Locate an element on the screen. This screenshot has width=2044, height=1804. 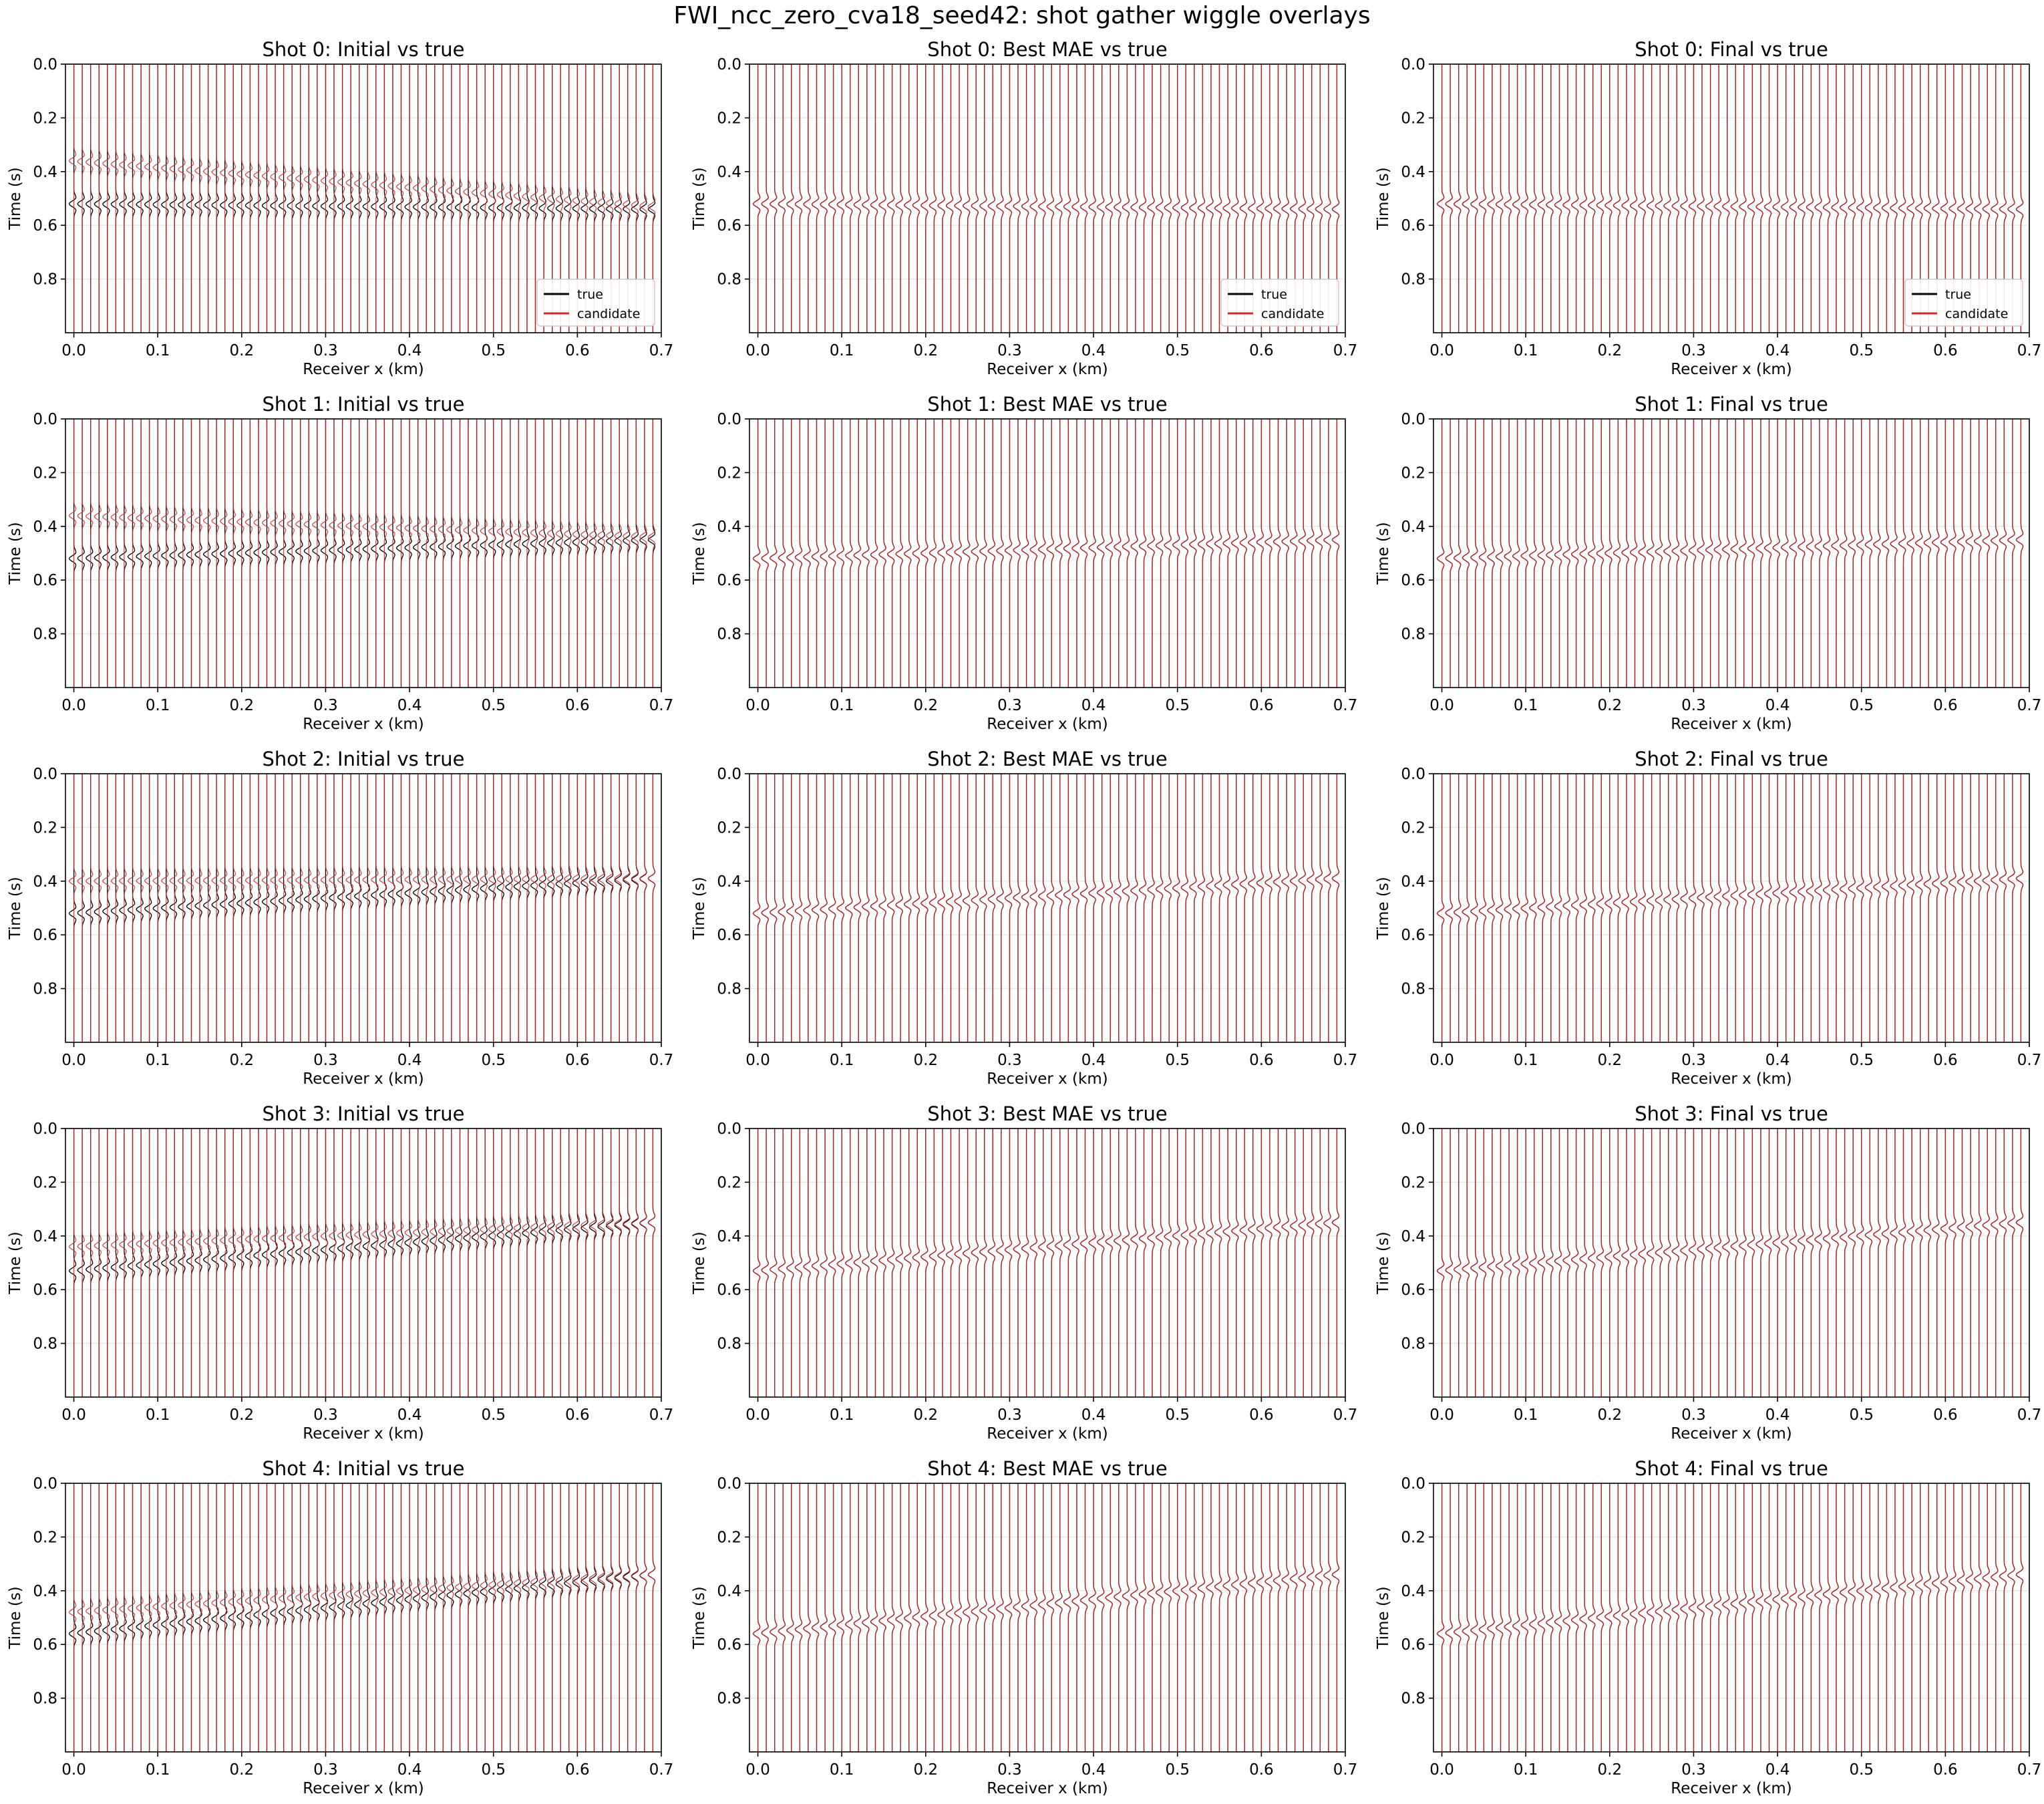
legend-label: candidate is located at coordinates (1976, 314).